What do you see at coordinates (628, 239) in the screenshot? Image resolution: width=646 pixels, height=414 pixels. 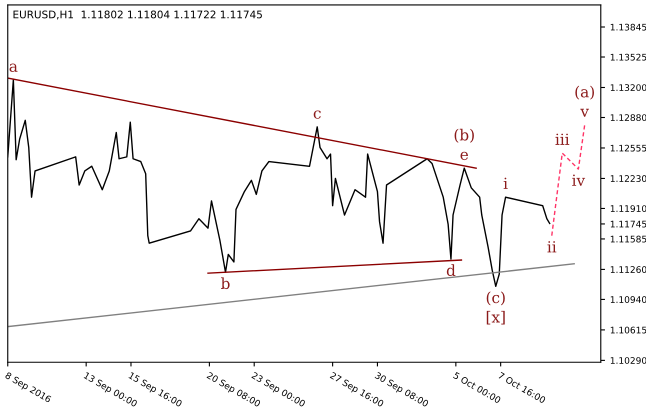 I see `y-tick-label: 1.11585` at bounding box center [628, 239].